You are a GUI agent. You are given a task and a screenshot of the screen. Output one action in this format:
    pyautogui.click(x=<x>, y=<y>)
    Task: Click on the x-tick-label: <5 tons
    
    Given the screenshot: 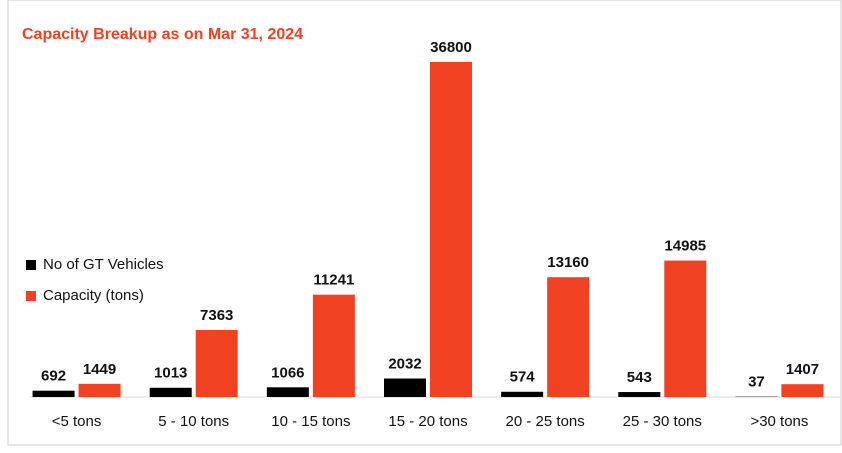 What is the action you would take?
    pyautogui.click(x=77, y=421)
    